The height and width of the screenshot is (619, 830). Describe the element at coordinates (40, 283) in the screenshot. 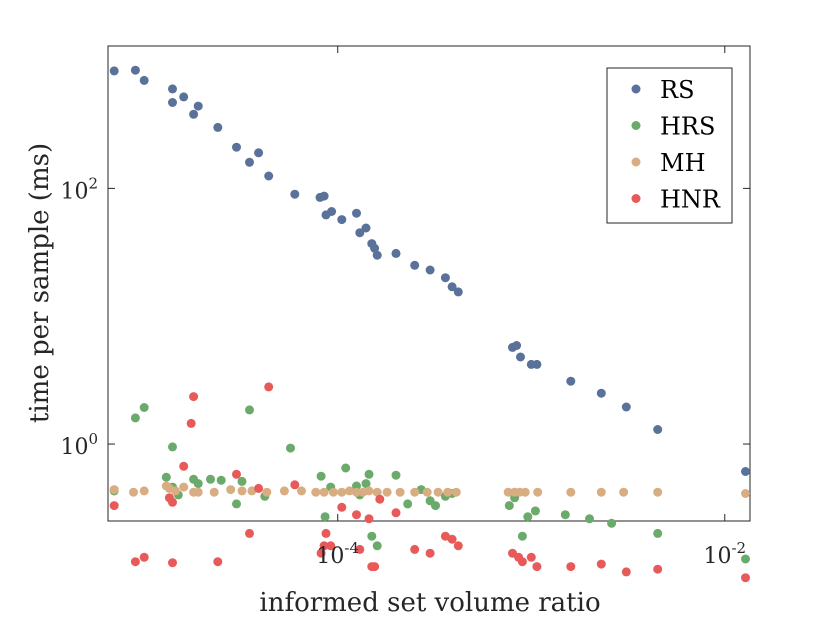

I see `y-axis-label: time per sample (ms)` at that location.